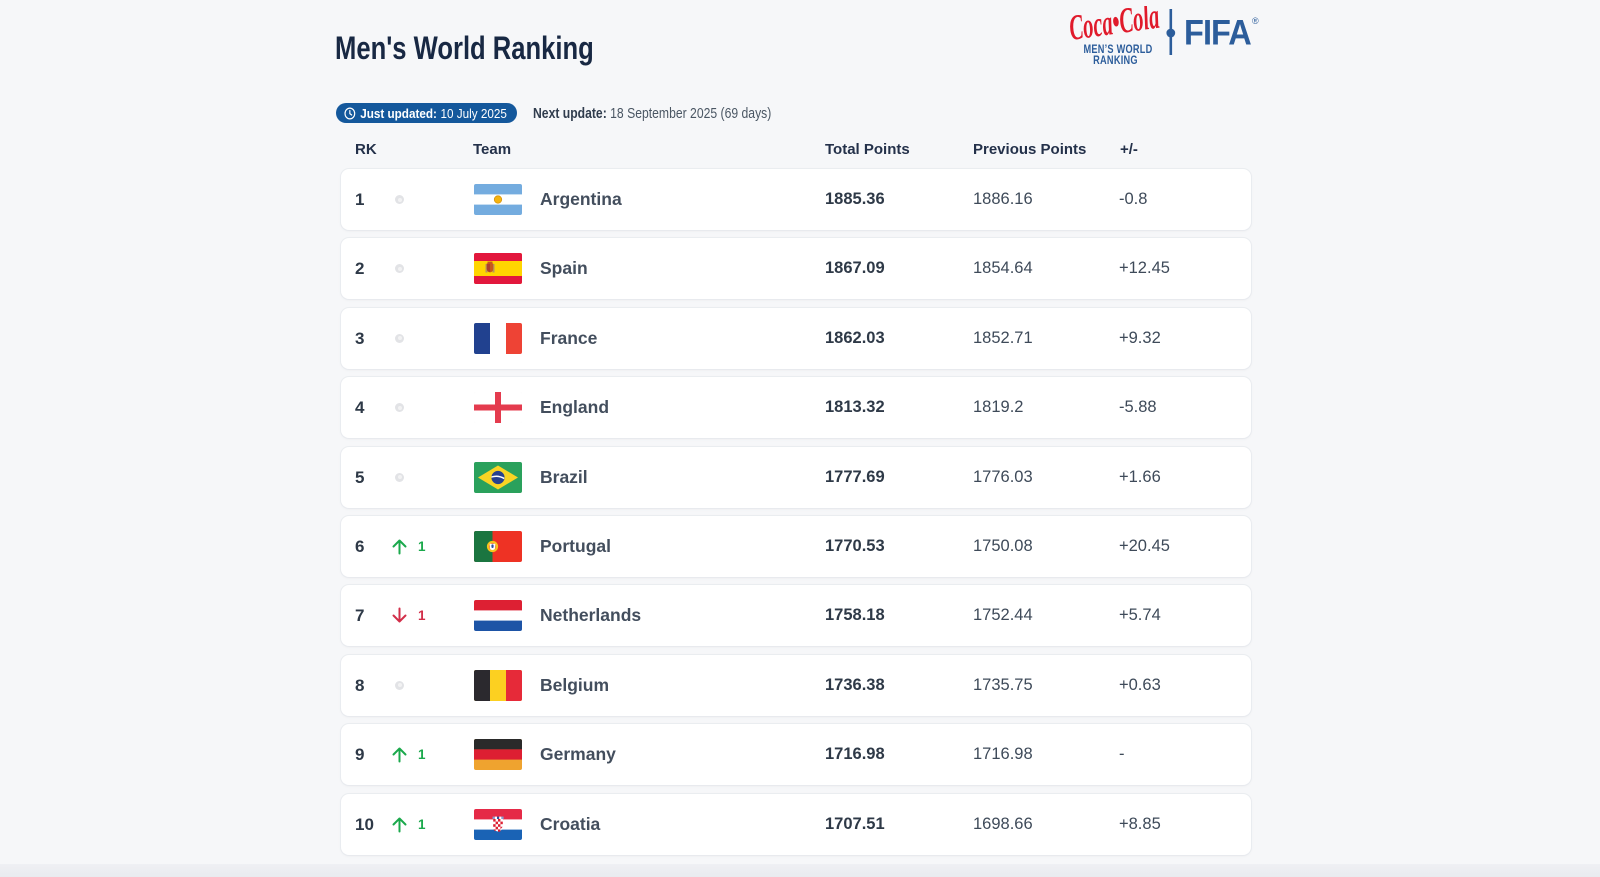 The image size is (1600, 877). What do you see at coordinates (1115, 61) in the screenshot?
I see `svg-text: RANKING` at bounding box center [1115, 61].